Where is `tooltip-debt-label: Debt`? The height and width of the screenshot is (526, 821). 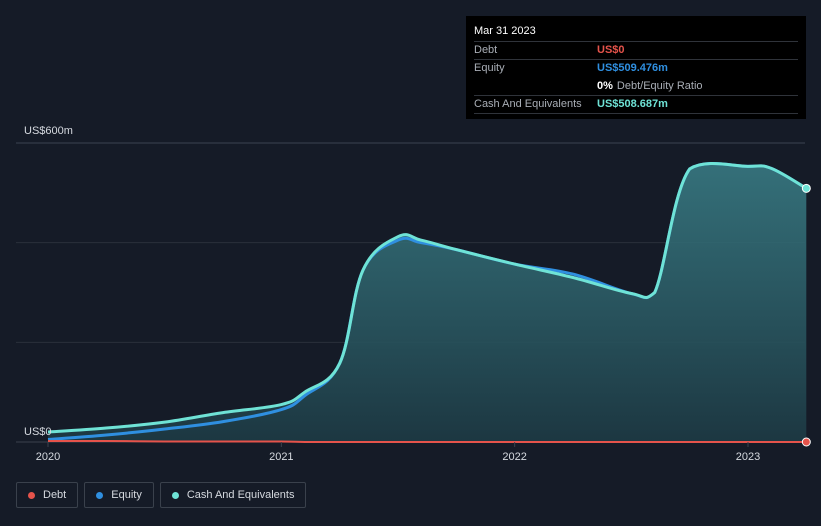
tooltip-debt-label: Debt is located at coordinates (486, 50).